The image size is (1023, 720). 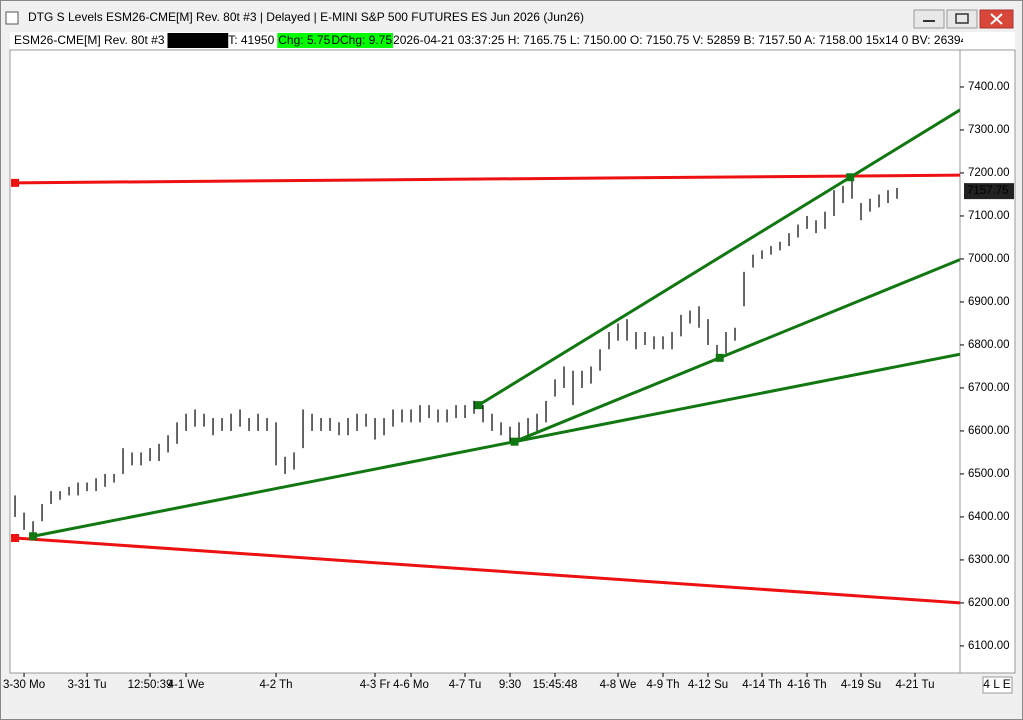 What do you see at coordinates (989, 173) in the screenshot?
I see `y-tick-label: 7200.00` at bounding box center [989, 173].